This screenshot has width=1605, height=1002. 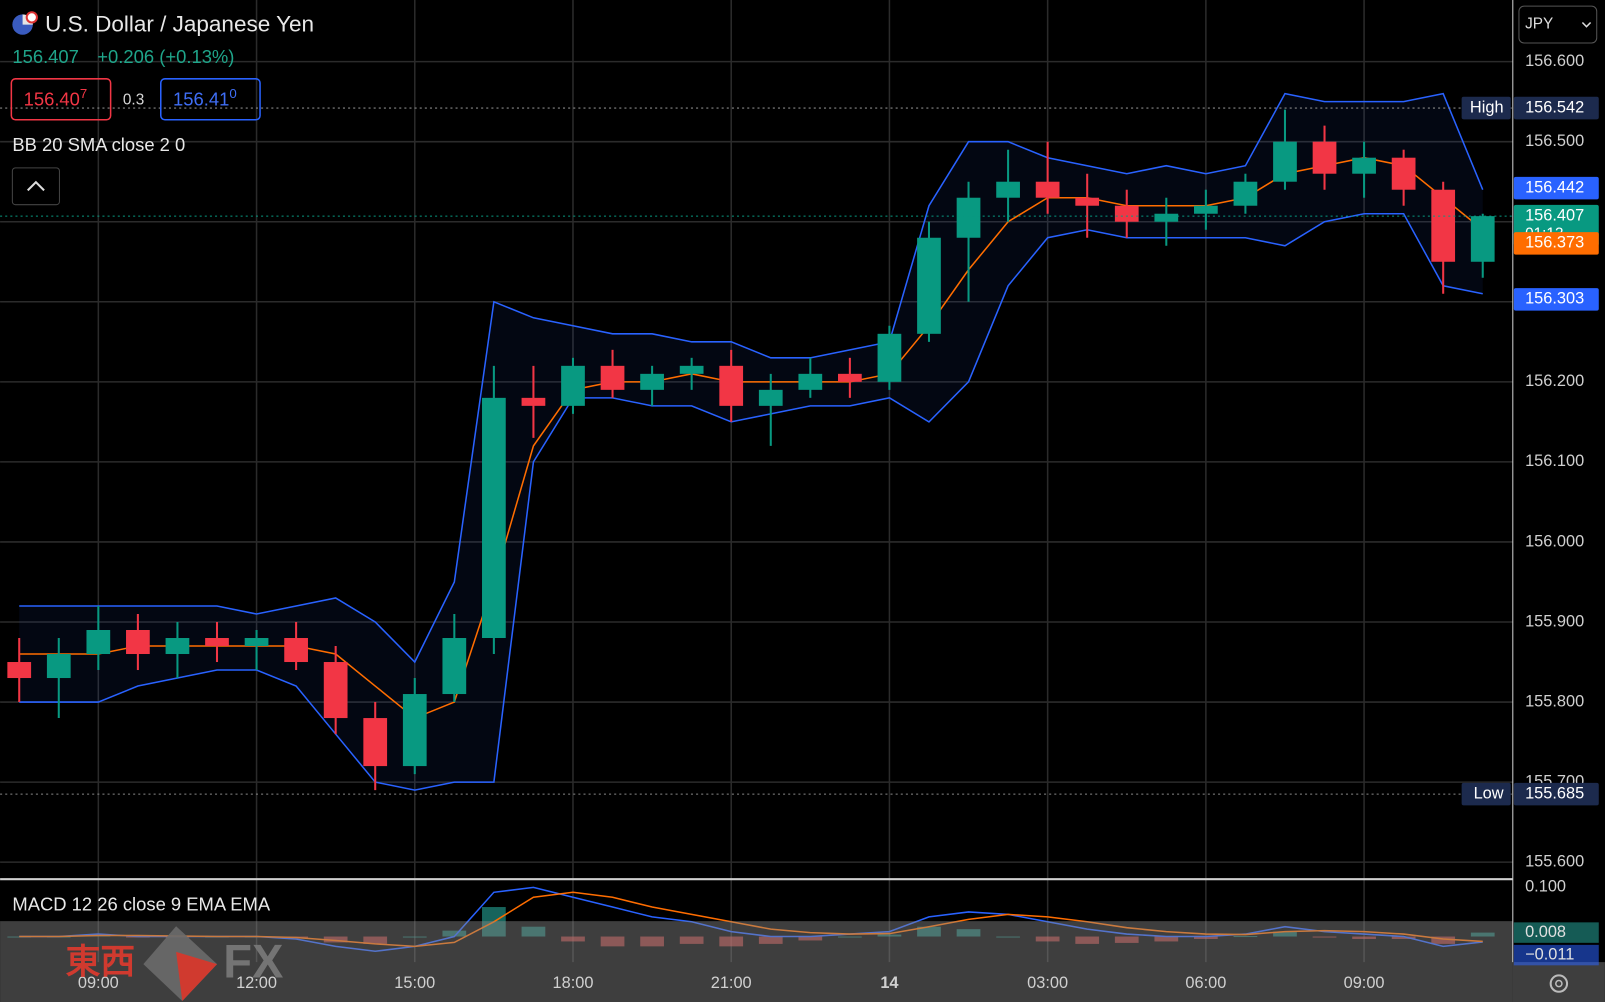 I want to click on price-change: +0.206 (+0.13%), so click(x=165, y=56).